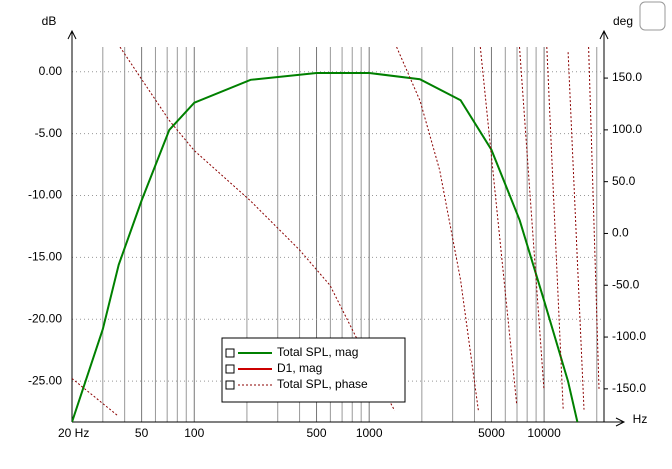 The height and width of the screenshot is (469, 672). Describe the element at coordinates (491, 433) in the screenshot. I see `x-tick-label: 5000` at that location.